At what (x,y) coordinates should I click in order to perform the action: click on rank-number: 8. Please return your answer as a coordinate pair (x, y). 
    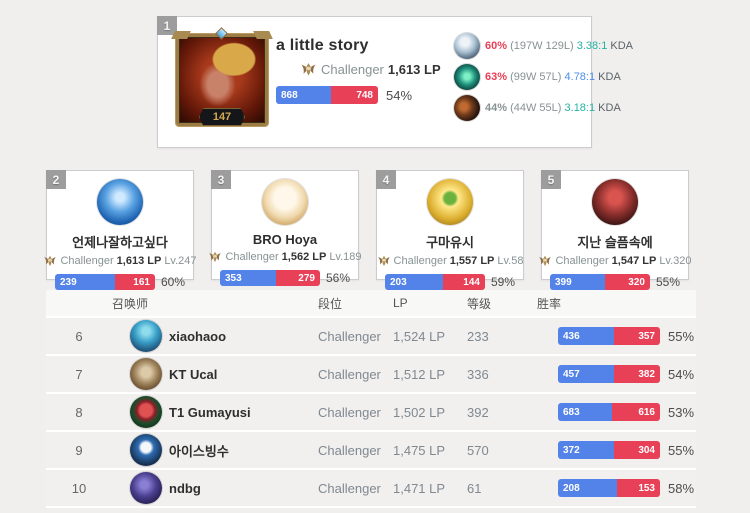
    Looking at the image, I should click on (79, 412).